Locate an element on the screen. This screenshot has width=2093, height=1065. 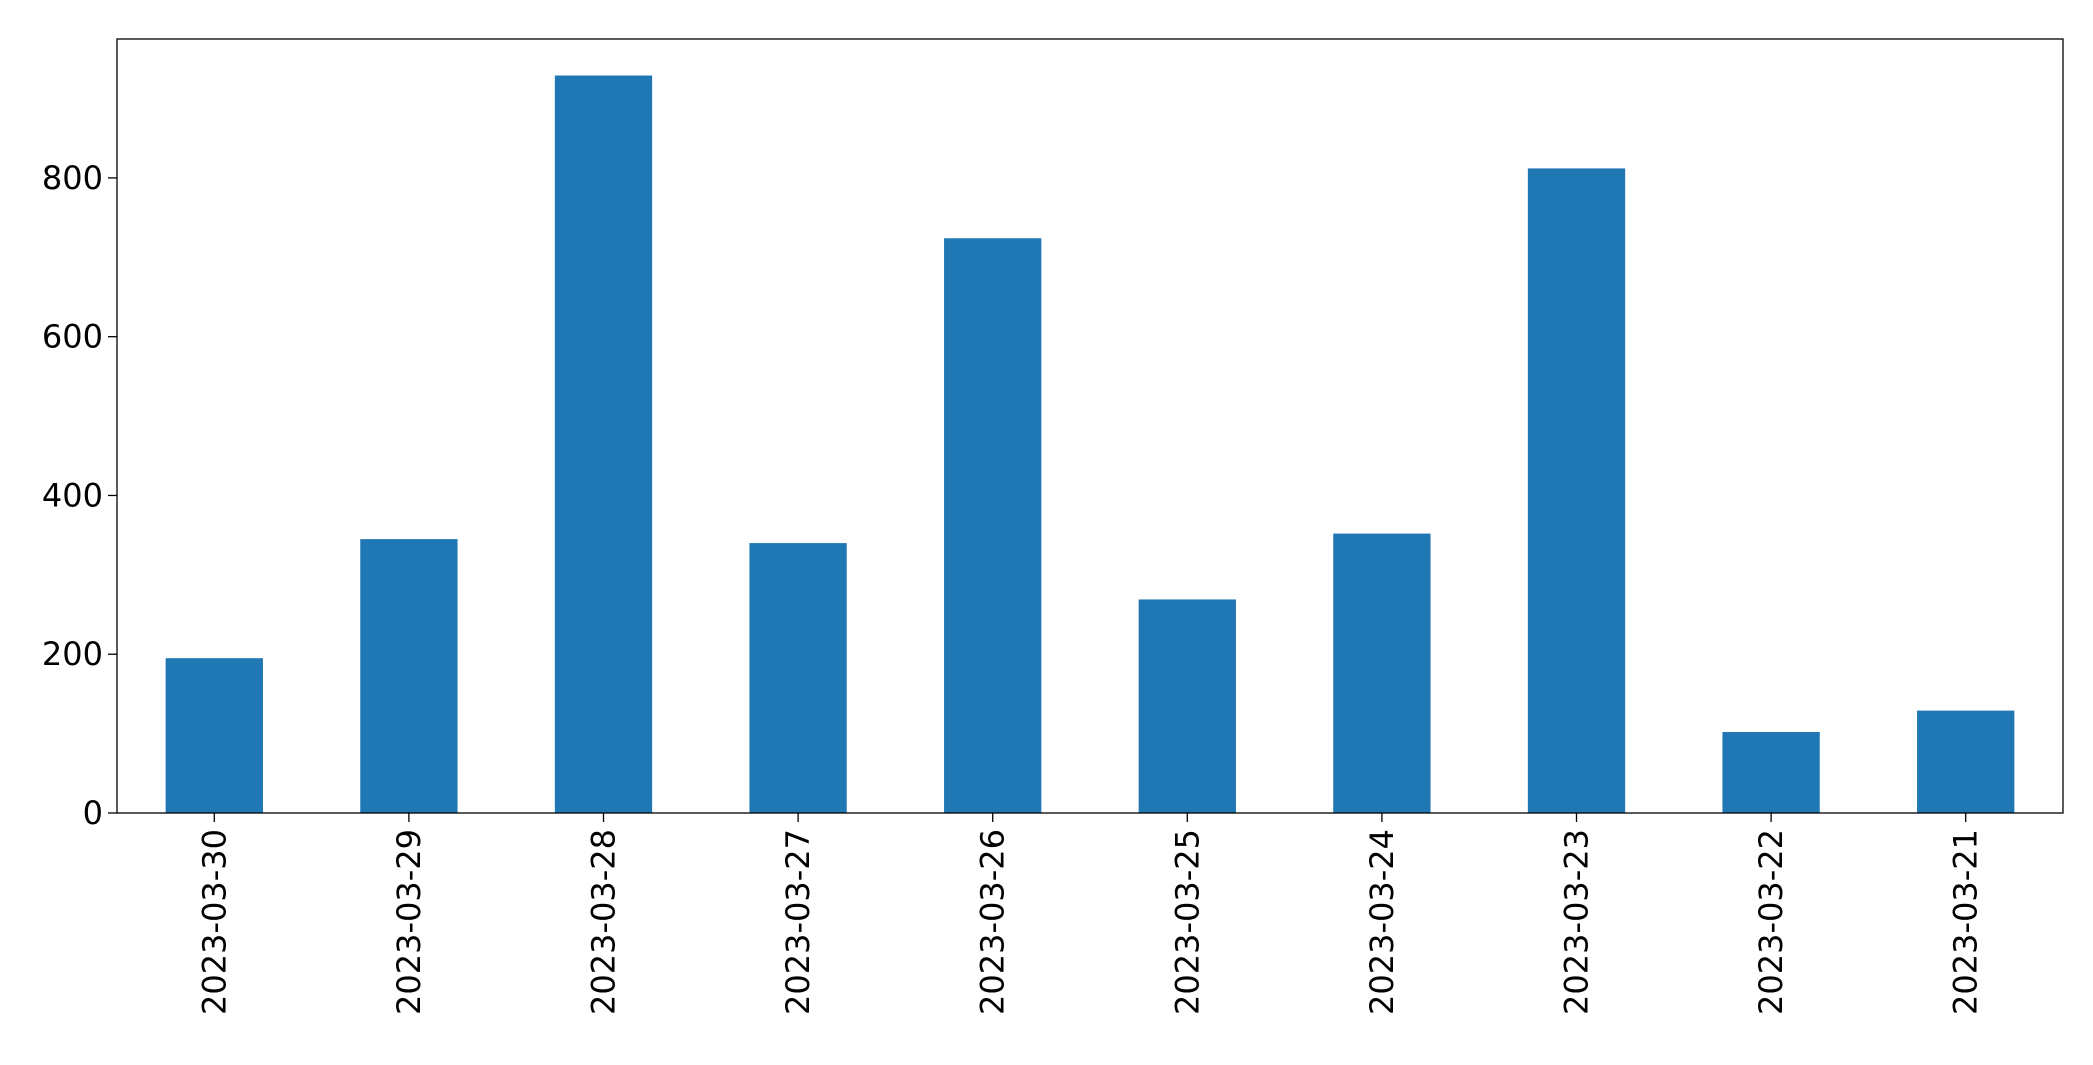
x-tick-label: 2023-03-27 is located at coordinates (798, 922).